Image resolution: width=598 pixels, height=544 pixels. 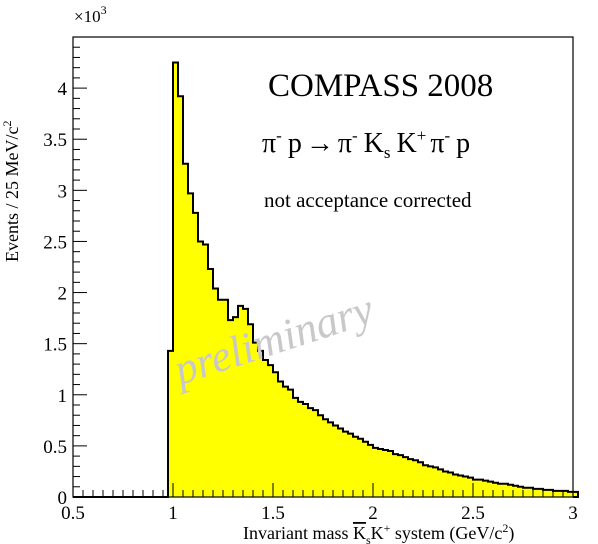 What do you see at coordinates (387, 528) in the screenshot?
I see `x-label-k-sup: +` at bounding box center [387, 528].